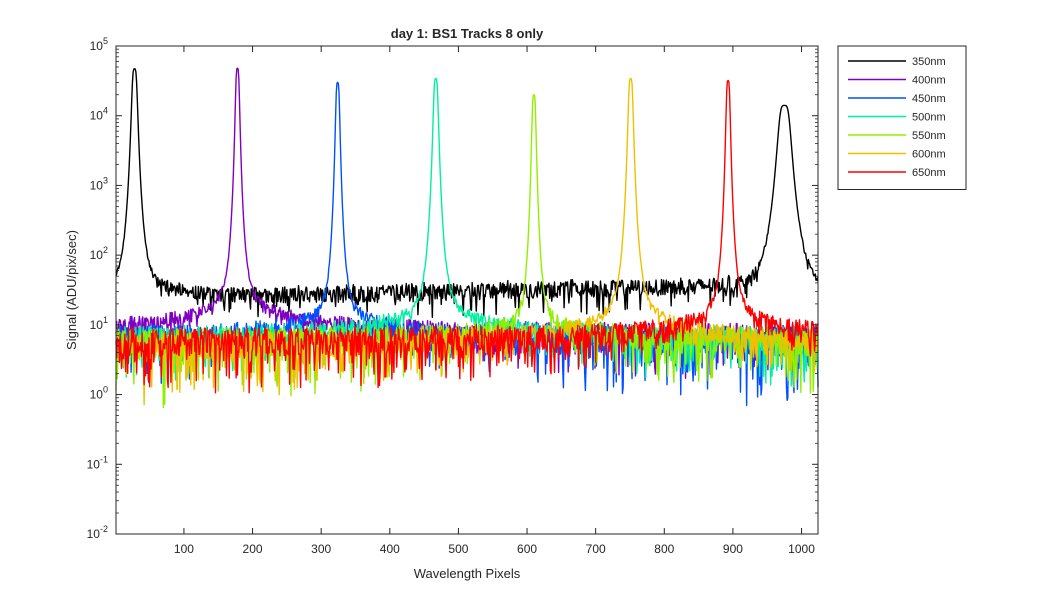  Describe the element at coordinates (929, 173) in the screenshot. I see `legend-label: 650nm` at that location.